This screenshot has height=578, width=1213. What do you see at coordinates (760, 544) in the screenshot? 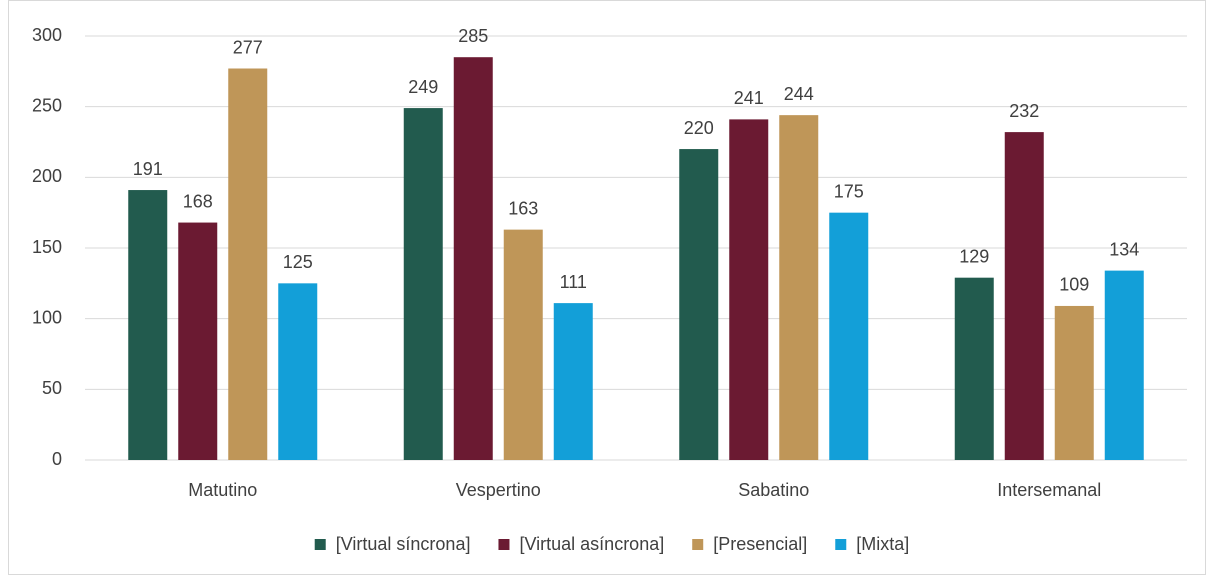
I see `legend-label: [Presencial]` at bounding box center [760, 544].